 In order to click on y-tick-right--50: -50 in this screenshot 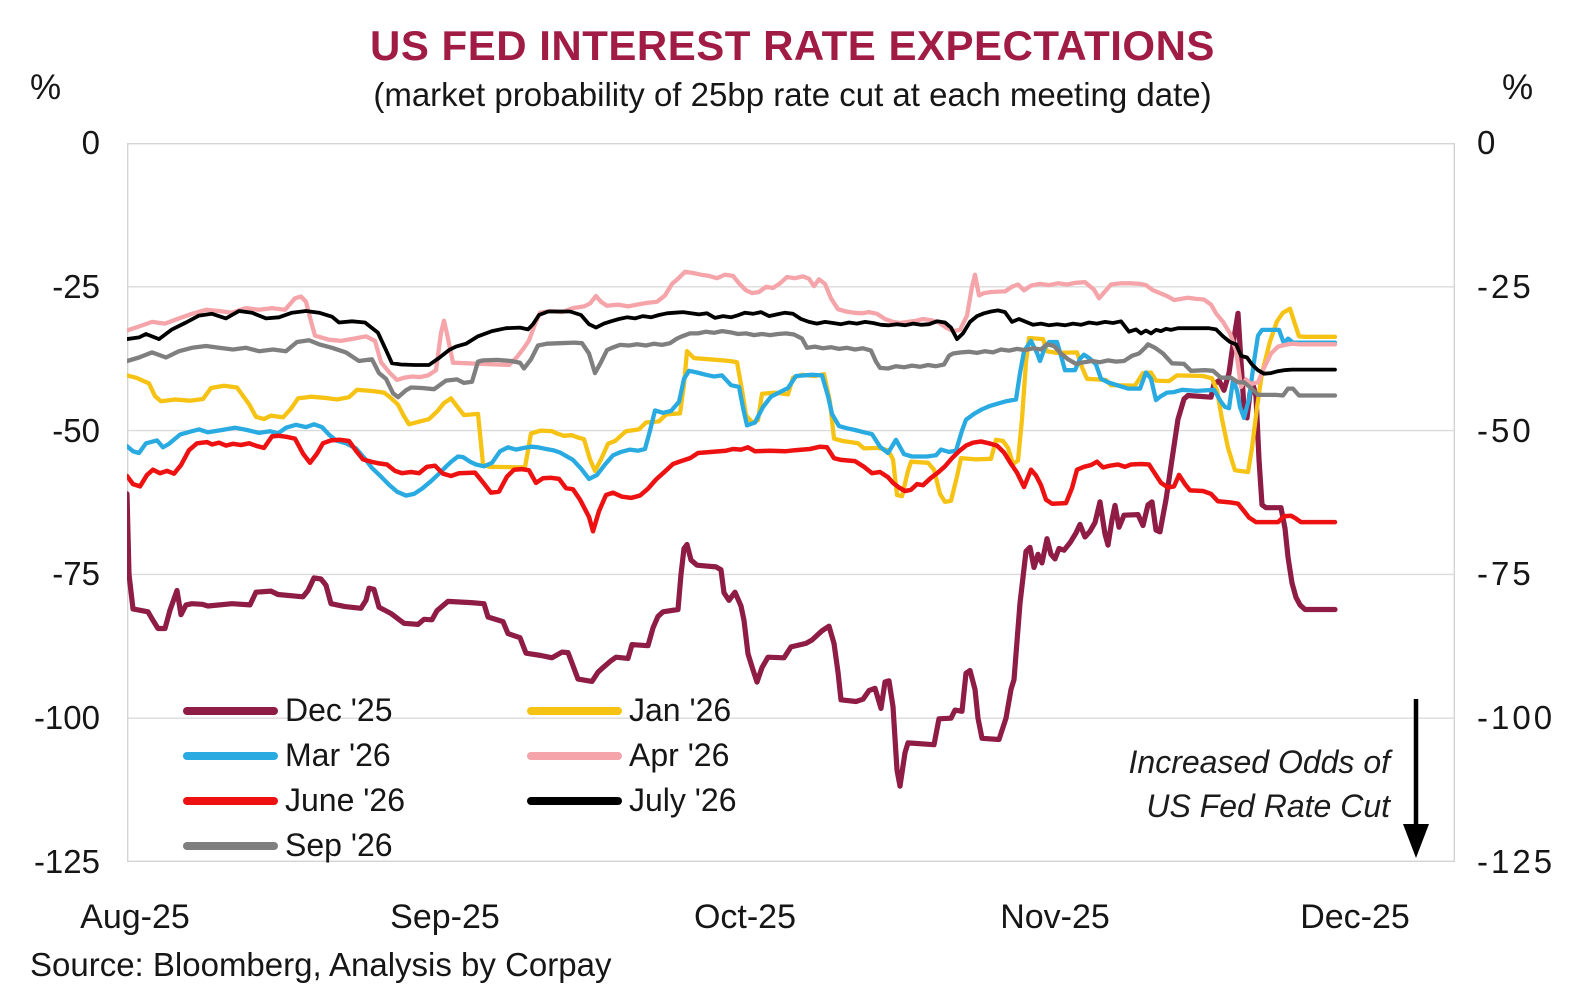, I will do `click(1505, 430)`.